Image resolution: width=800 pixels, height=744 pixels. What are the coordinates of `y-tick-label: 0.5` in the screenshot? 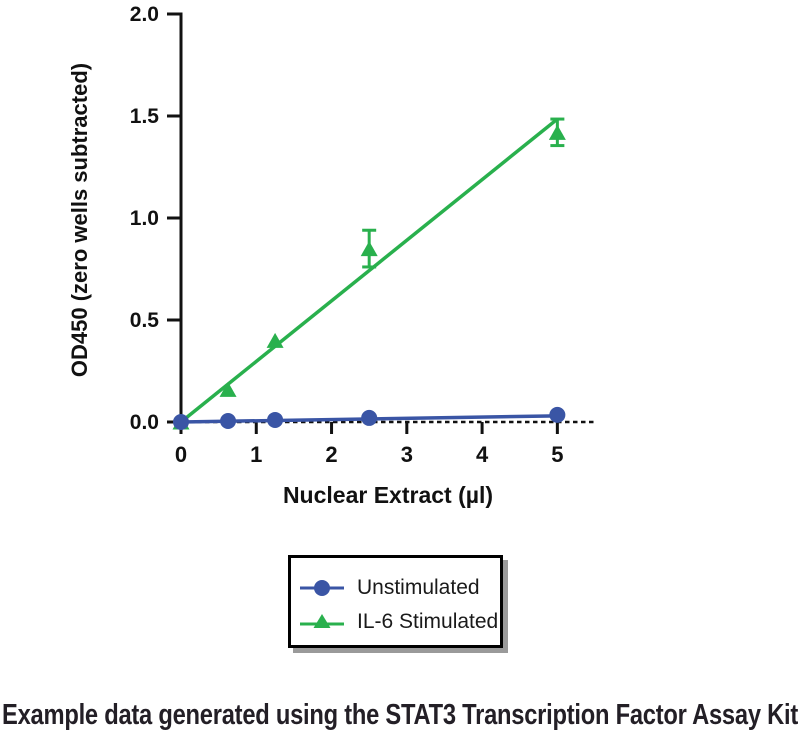 It's located at (145, 320).